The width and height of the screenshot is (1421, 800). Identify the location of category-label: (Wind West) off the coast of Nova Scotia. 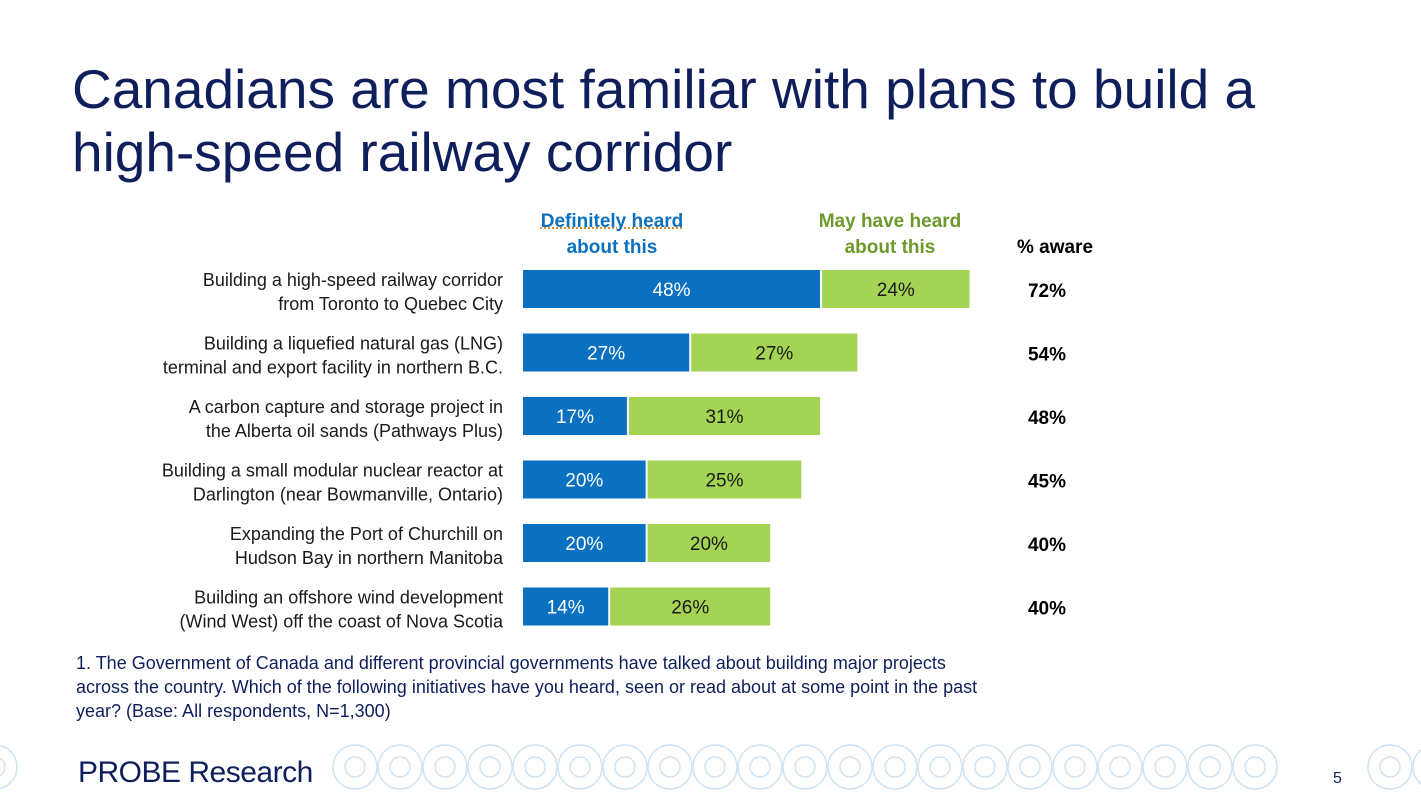
(342, 622).